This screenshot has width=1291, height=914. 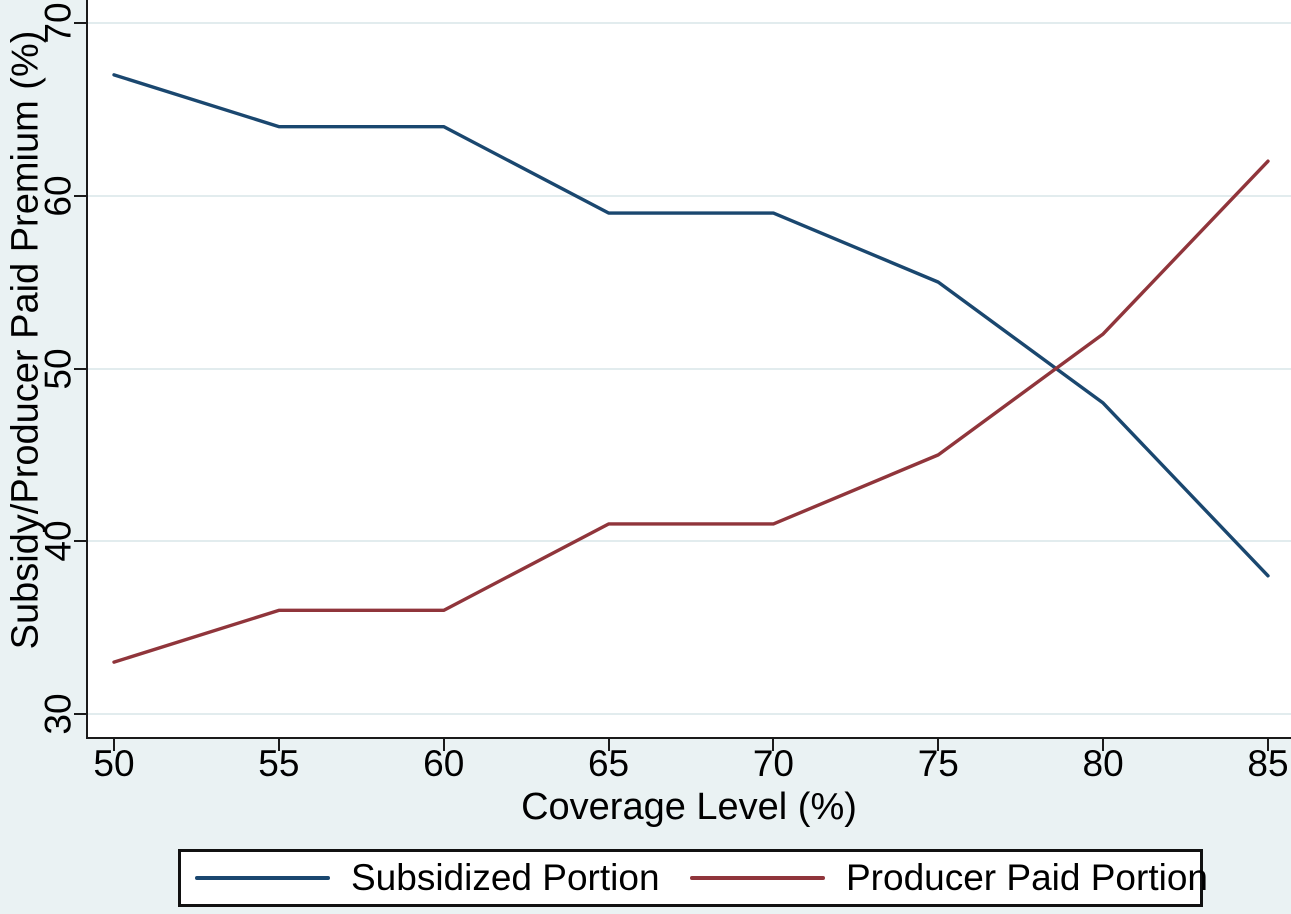 I want to click on y-tick-label: 70, so click(x=58, y=23).